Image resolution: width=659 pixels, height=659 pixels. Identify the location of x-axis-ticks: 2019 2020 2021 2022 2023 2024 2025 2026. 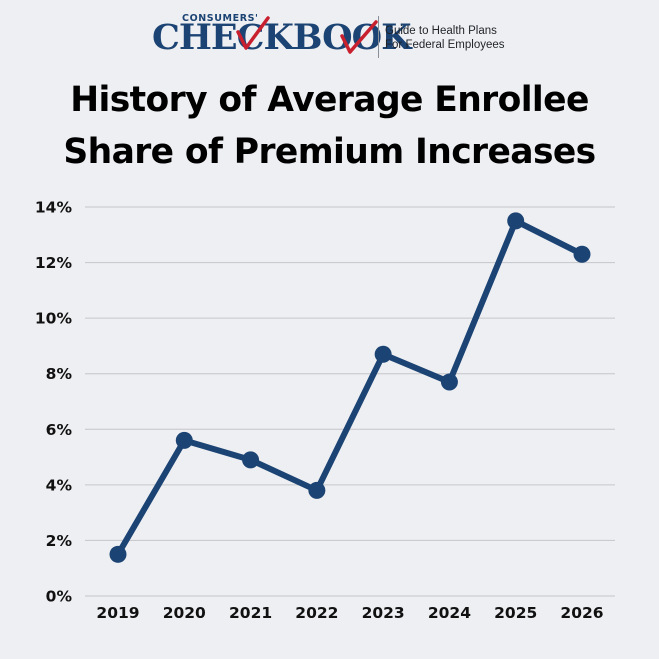
(349, 613).